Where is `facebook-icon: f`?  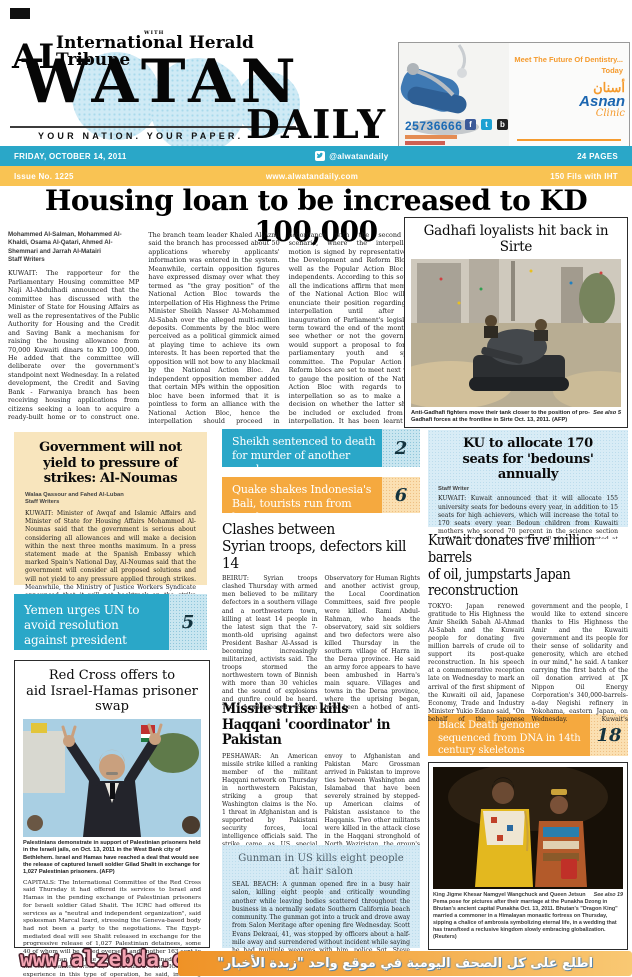 facebook-icon: f is located at coordinates (470, 124).